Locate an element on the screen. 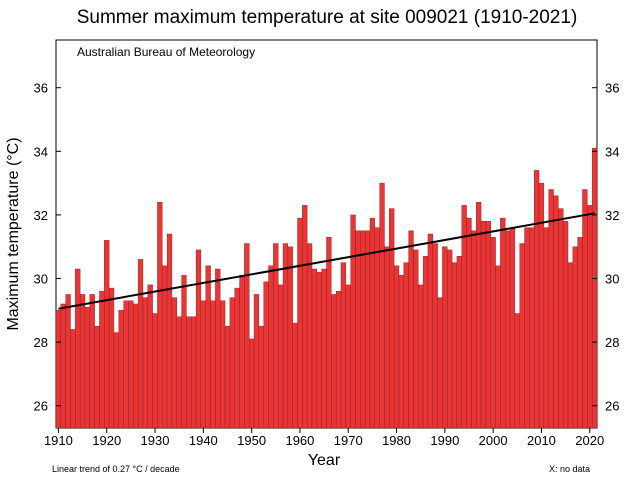  x-tick-label-1940: 1940 is located at coordinates (203, 440).